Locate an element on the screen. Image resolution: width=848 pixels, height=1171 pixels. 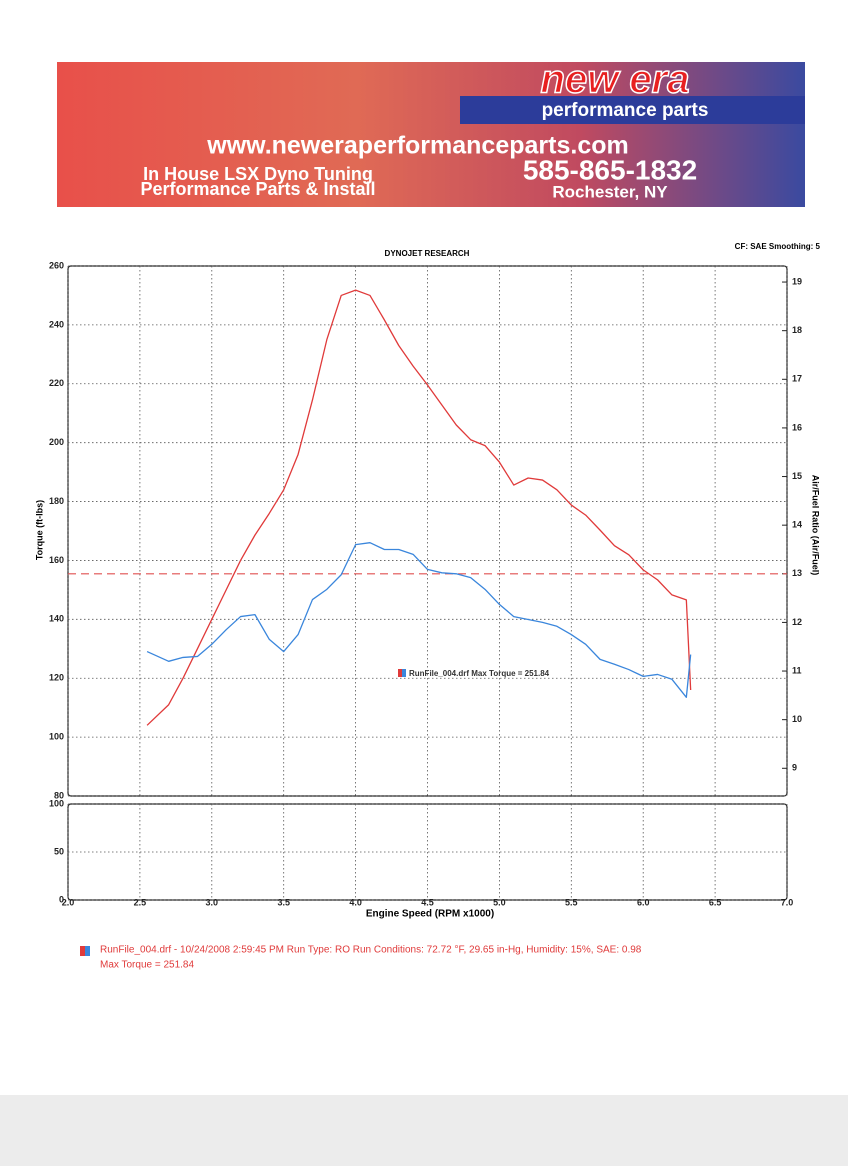
y2-tick-label: 13 is located at coordinates (797, 573).